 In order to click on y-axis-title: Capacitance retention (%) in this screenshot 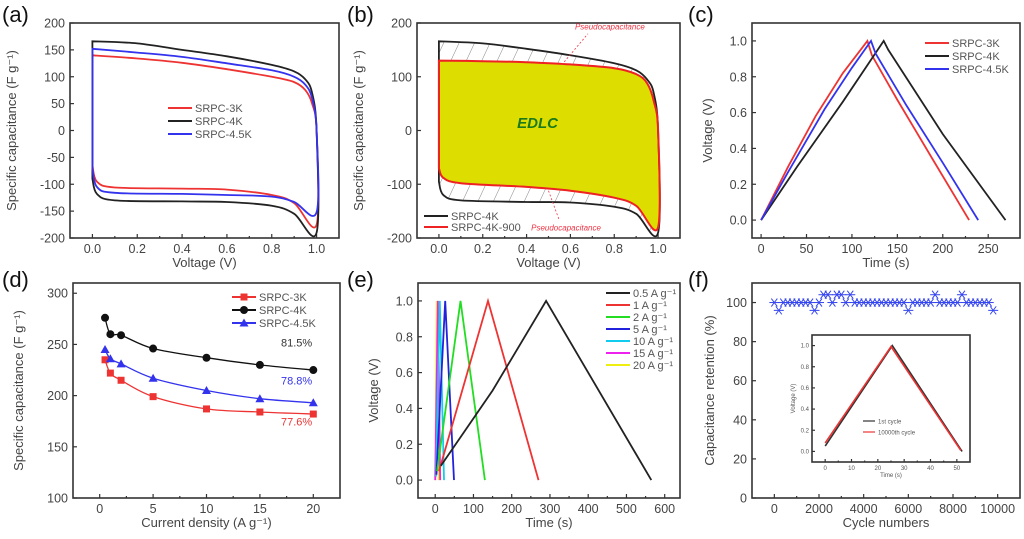, I will do `click(709, 390)`.